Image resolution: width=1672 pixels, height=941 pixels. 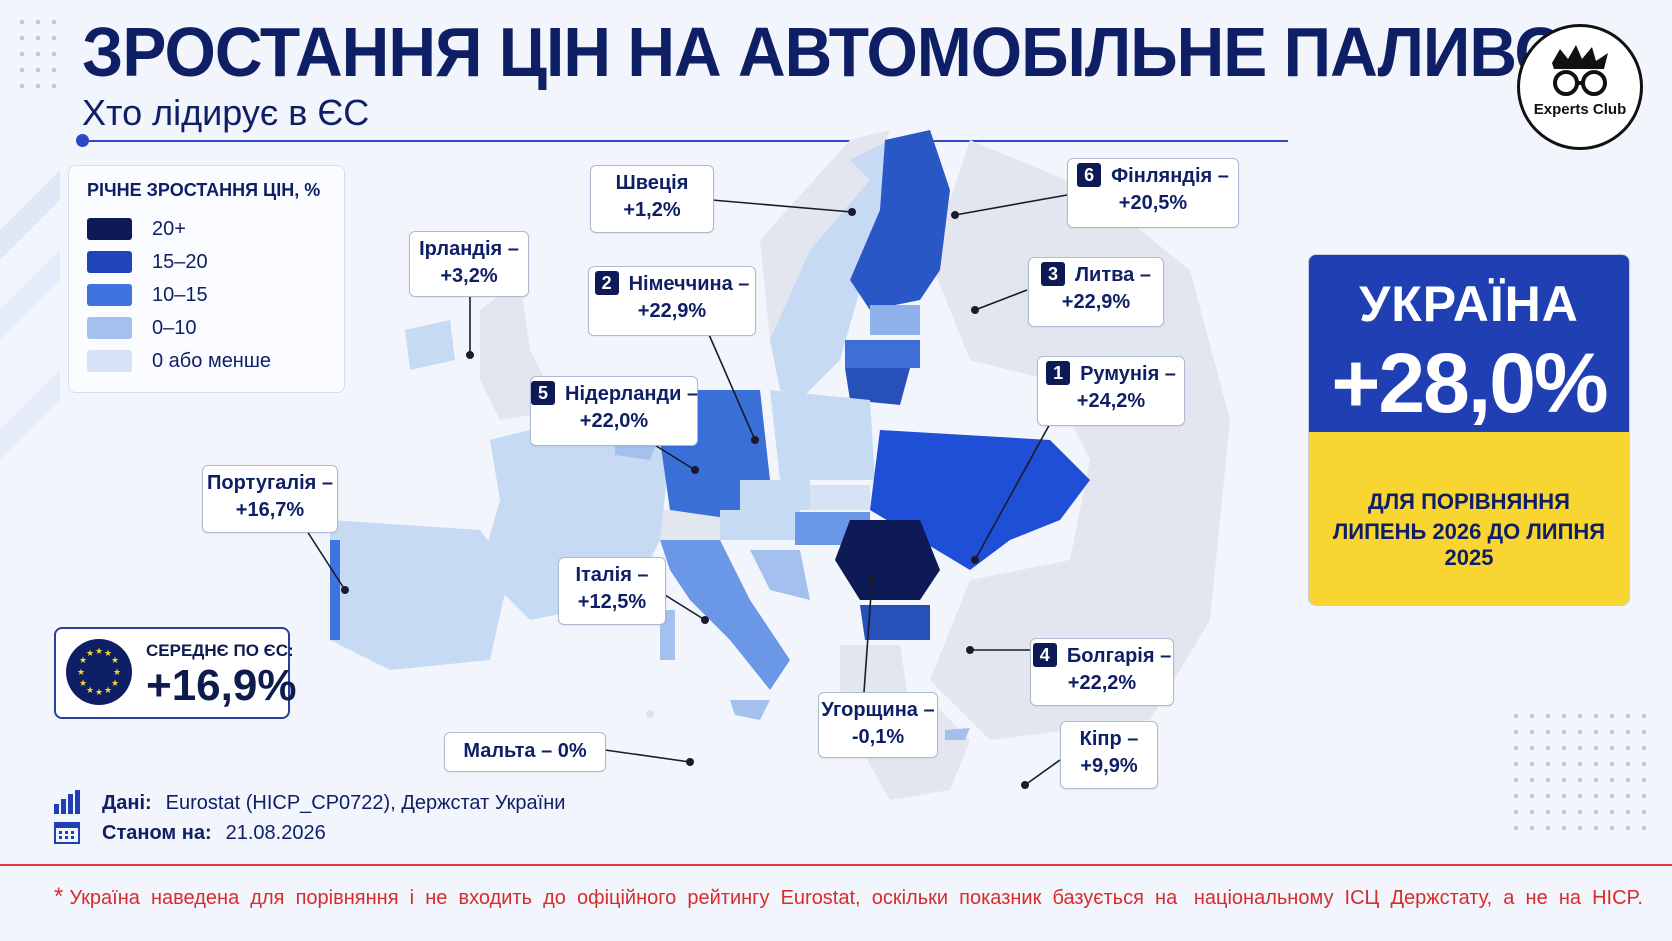 What do you see at coordinates (878, 725) in the screenshot?
I see `callout-hungary: Угорщина – -0,1%` at bounding box center [878, 725].